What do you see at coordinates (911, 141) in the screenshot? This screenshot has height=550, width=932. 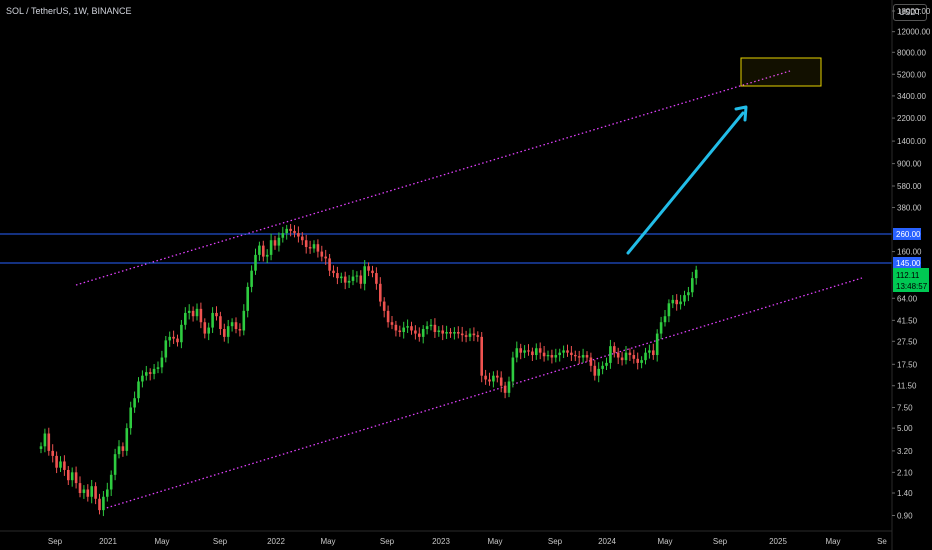 I see `y-tick-label: 1400.00` at bounding box center [911, 141].